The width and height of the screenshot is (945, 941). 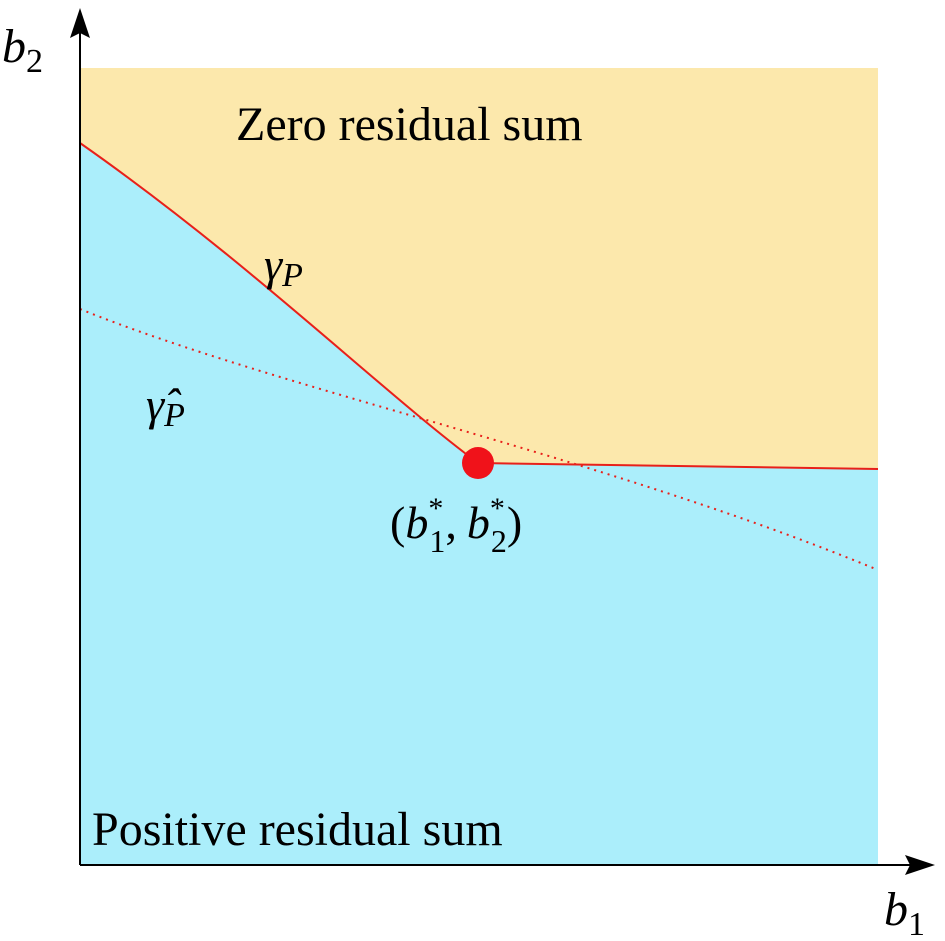 What do you see at coordinates (409, 124) in the screenshot?
I see `zero-residual-label: Zero residual sum` at bounding box center [409, 124].